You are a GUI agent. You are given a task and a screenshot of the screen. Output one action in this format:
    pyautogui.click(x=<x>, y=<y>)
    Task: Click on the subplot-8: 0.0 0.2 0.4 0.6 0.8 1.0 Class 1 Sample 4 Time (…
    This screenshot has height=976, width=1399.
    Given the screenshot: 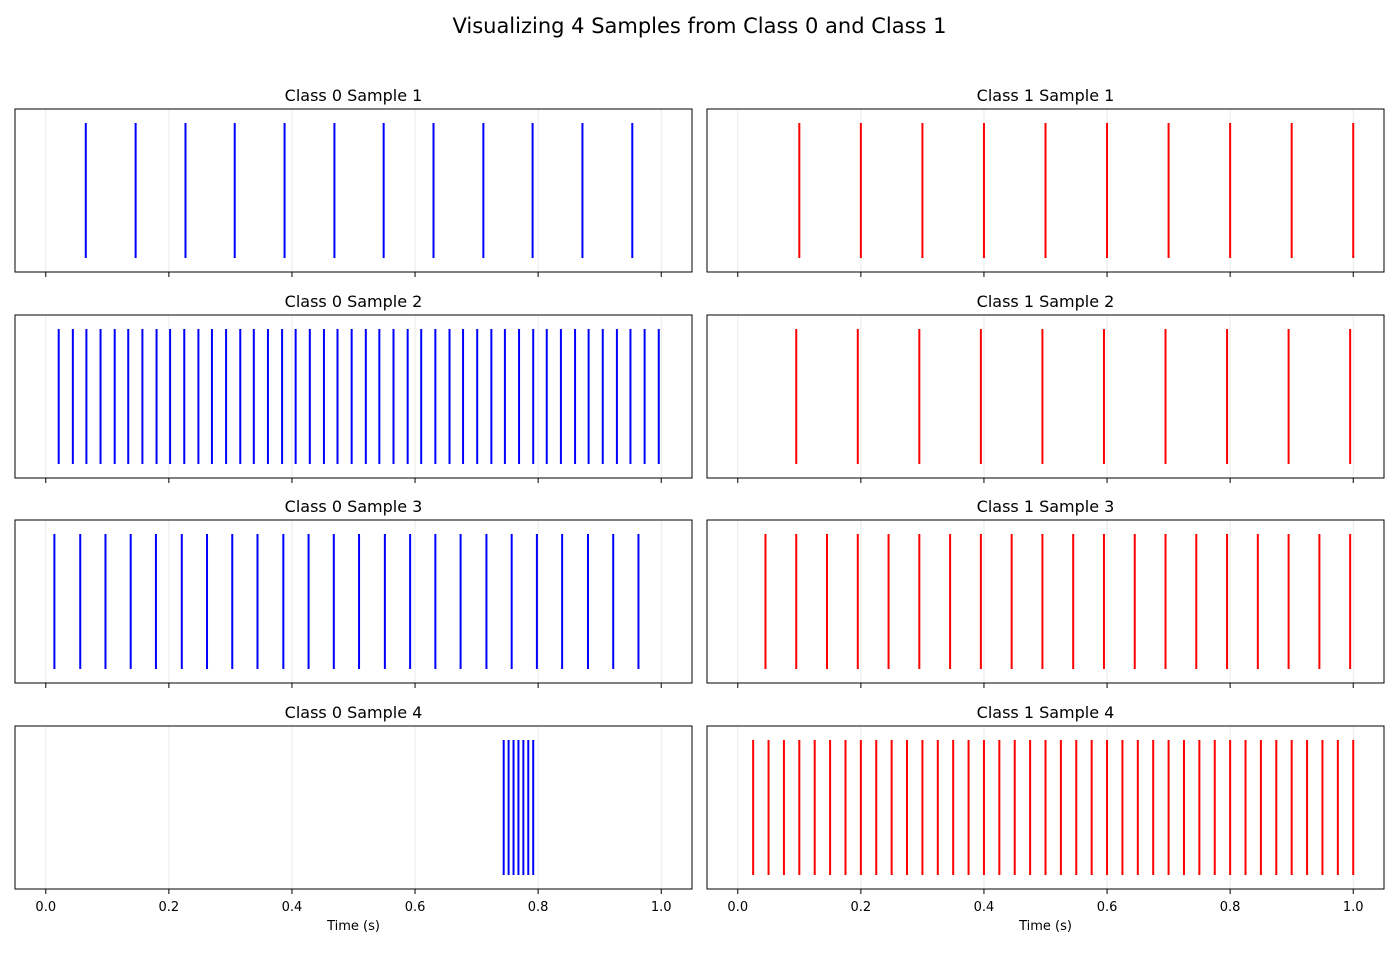 What is the action you would take?
    pyautogui.click(x=1045, y=818)
    